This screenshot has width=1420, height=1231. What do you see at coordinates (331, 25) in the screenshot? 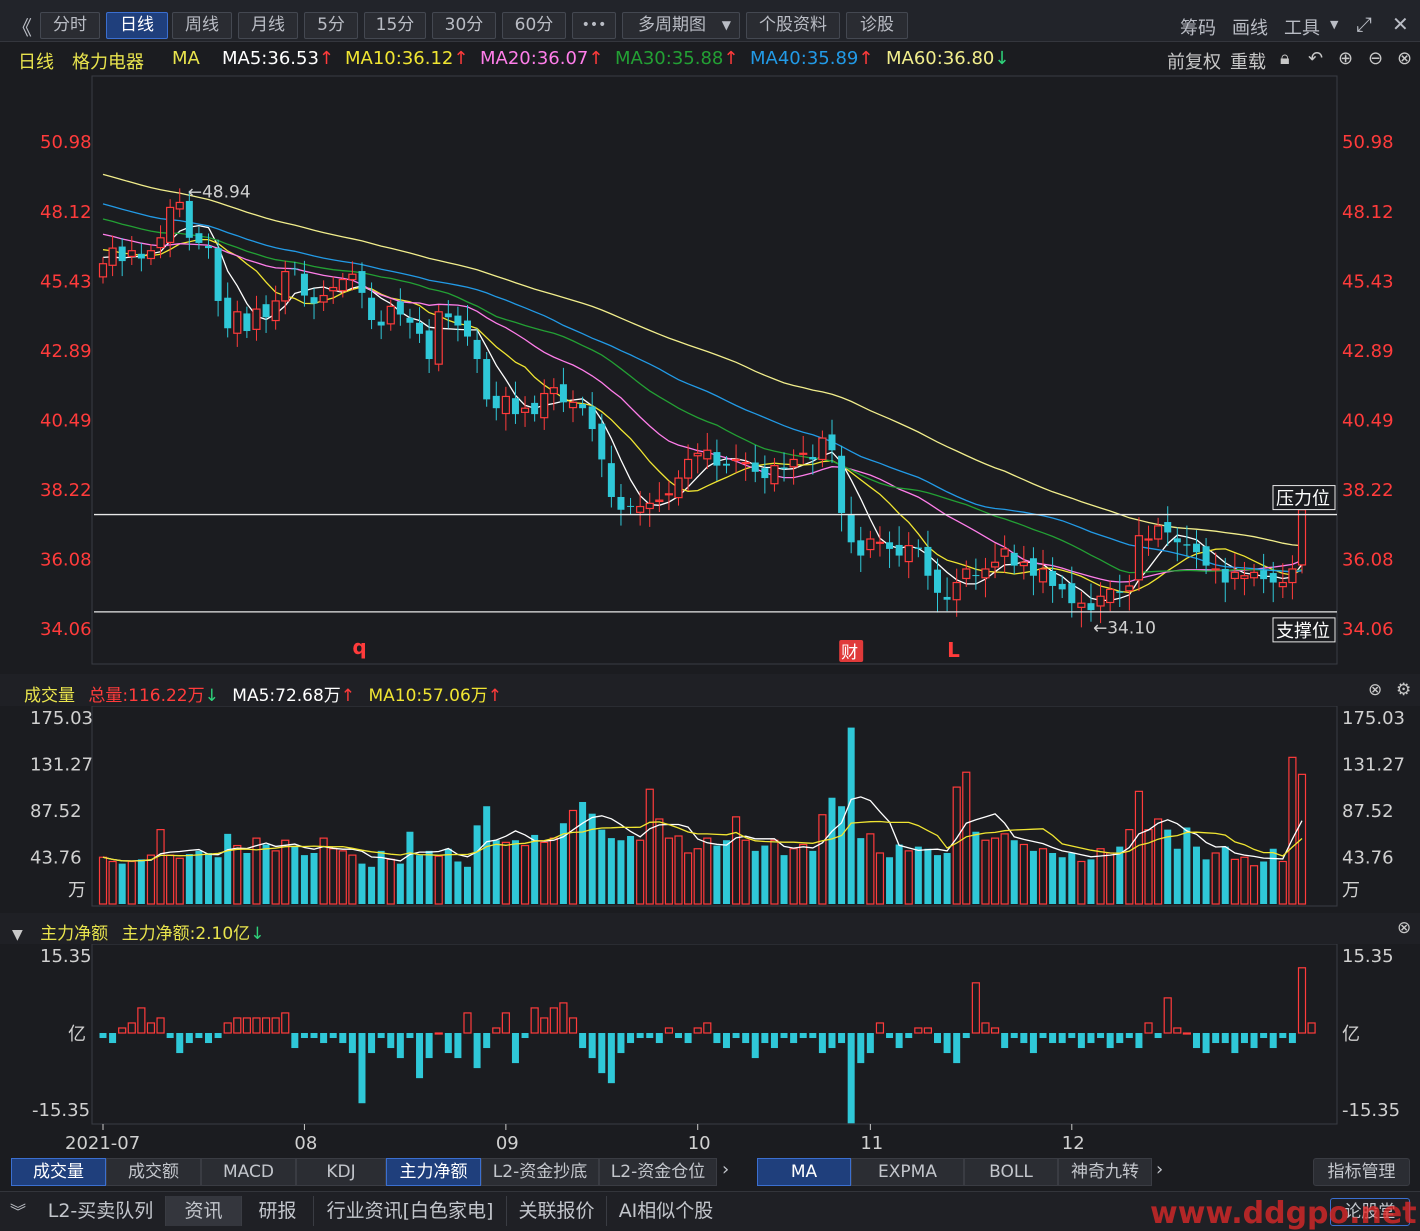
I see `tab-5min: 5分` at bounding box center [331, 25].